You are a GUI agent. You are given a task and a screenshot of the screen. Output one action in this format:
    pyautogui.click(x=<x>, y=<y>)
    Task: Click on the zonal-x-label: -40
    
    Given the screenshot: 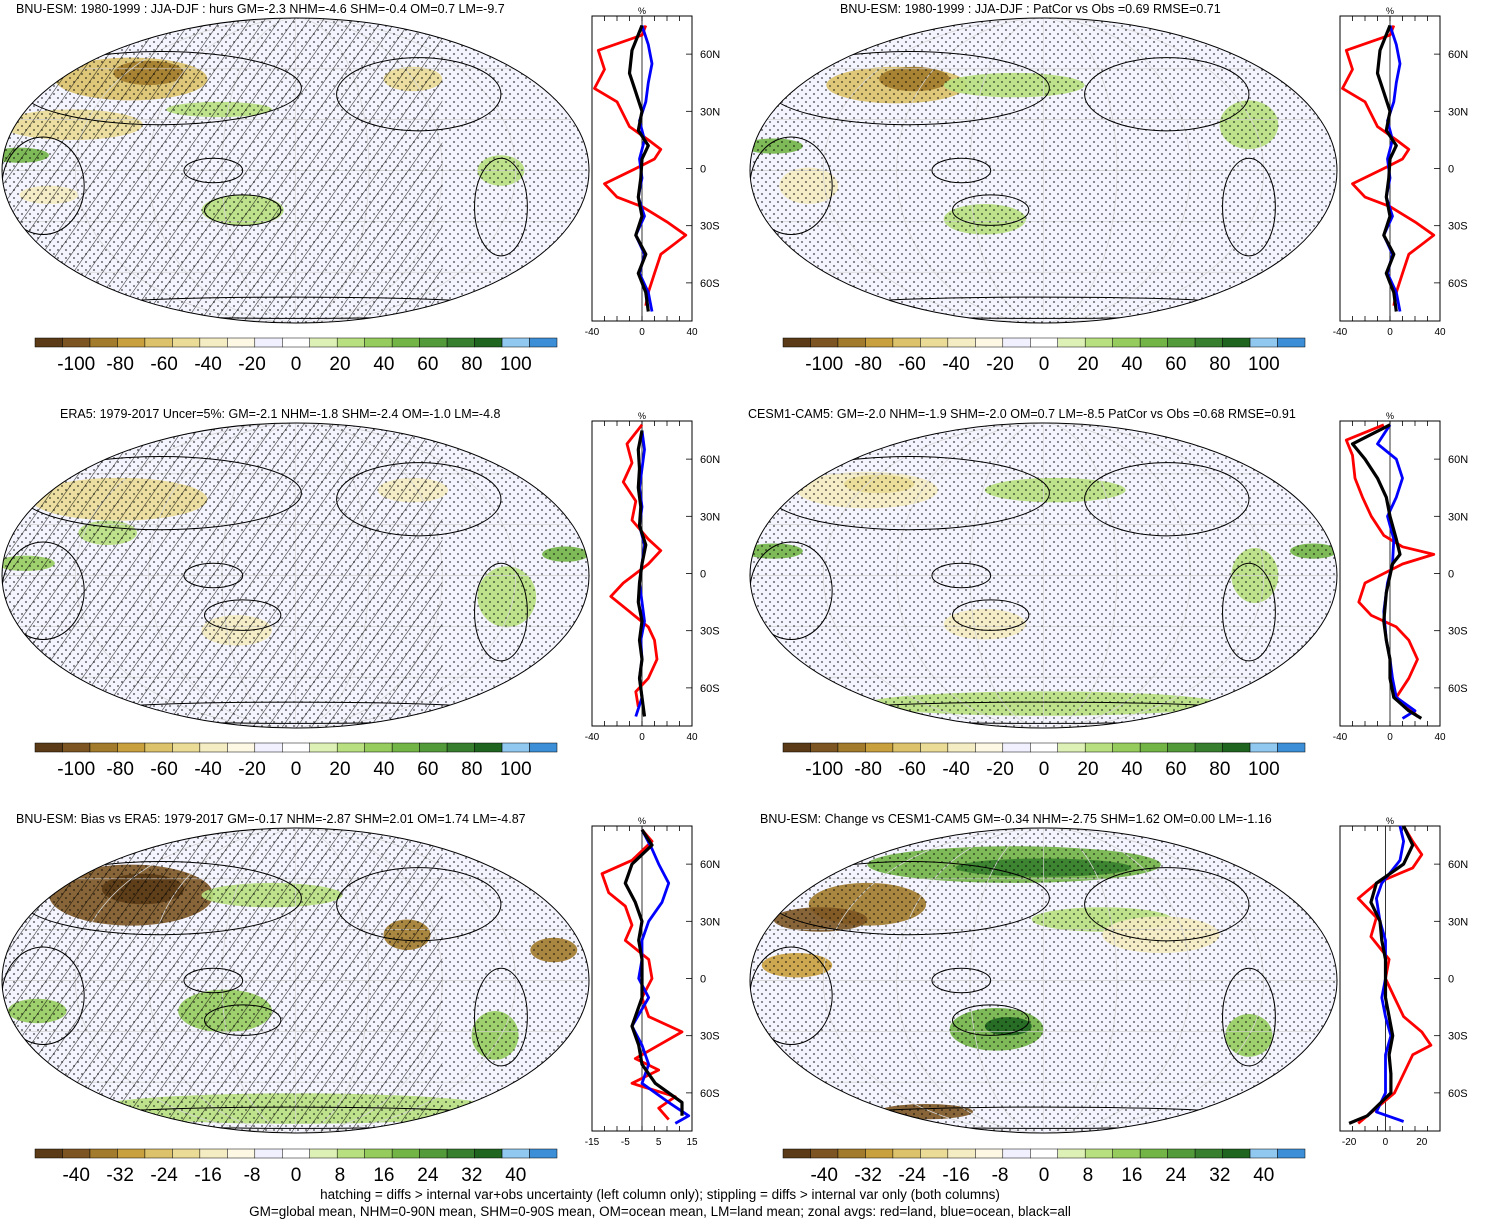 What is the action you would take?
    pyautogui.click(x=592, y=332)
    